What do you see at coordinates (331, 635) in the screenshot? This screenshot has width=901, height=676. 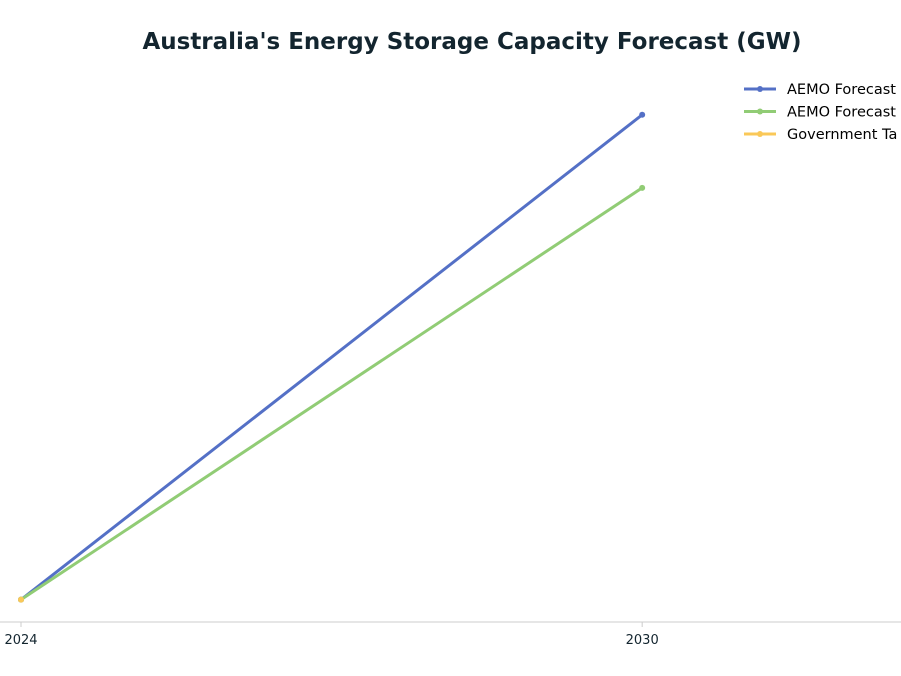 I see `x-axis-ticks: 2024 2030` at bounding box center [331, 635].